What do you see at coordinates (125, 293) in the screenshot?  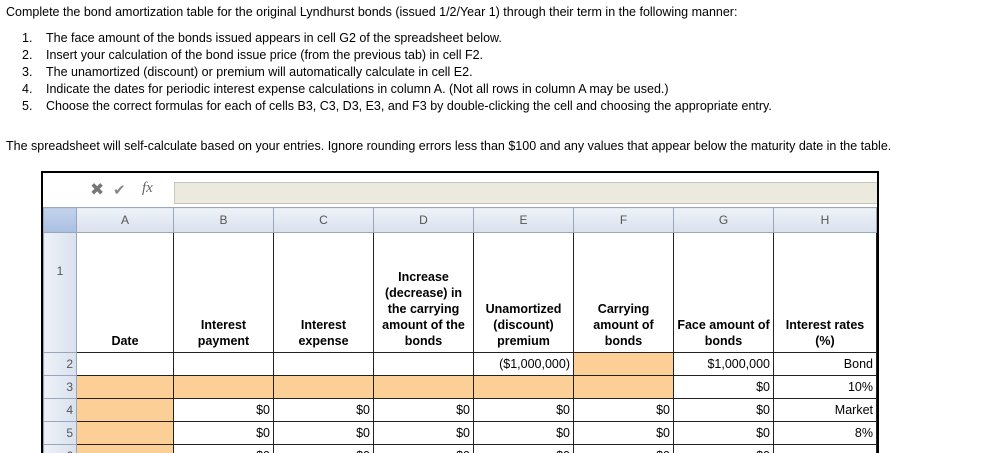 I see `cell-A1: Date` at bounding box center [125, 293].